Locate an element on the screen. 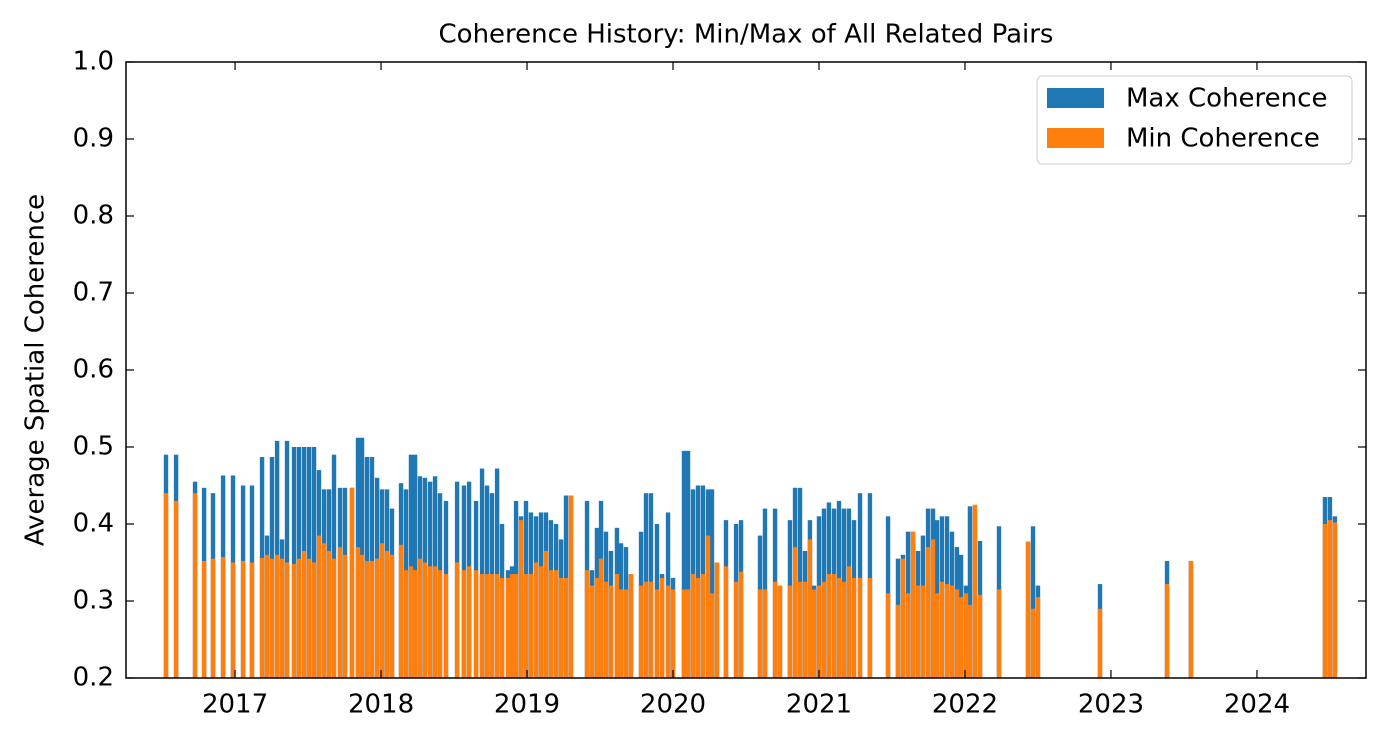 This screenshot has height=741, width=1387. y-tick-label: 0.3 is located at coordinates (93, 601).